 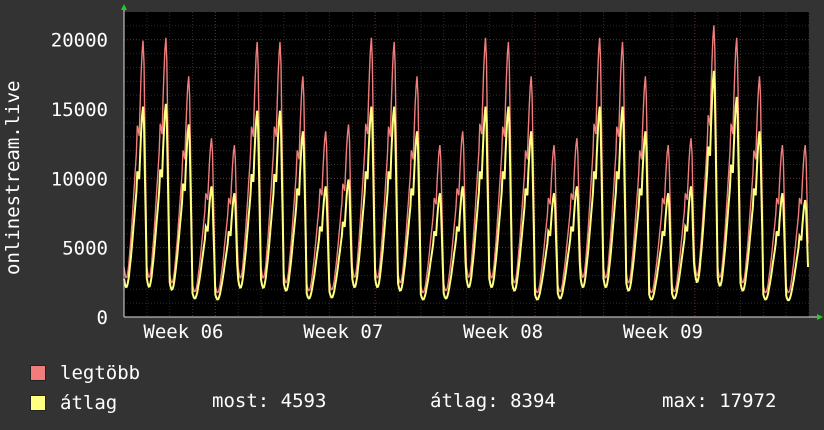 I want to click on y-tick-label: 15000, so click(x=79, y=110).